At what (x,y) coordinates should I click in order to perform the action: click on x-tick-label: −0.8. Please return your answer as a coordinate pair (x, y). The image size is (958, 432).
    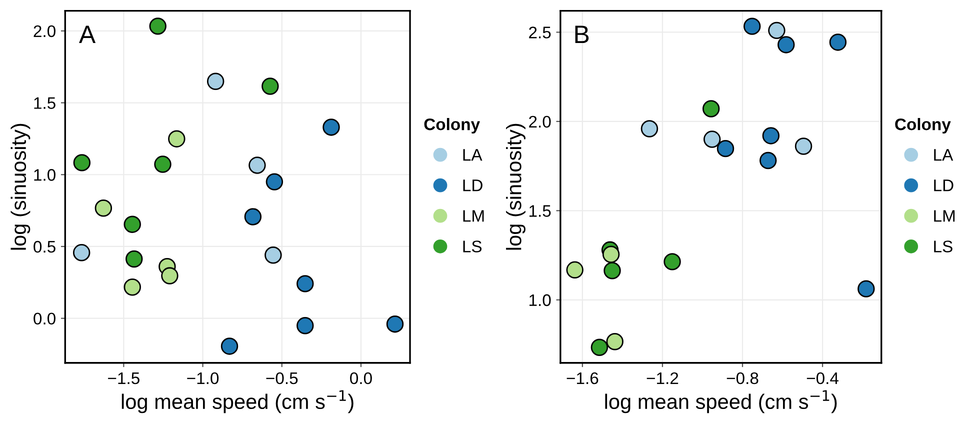
    Looking at the image, I should click on (742, 378).